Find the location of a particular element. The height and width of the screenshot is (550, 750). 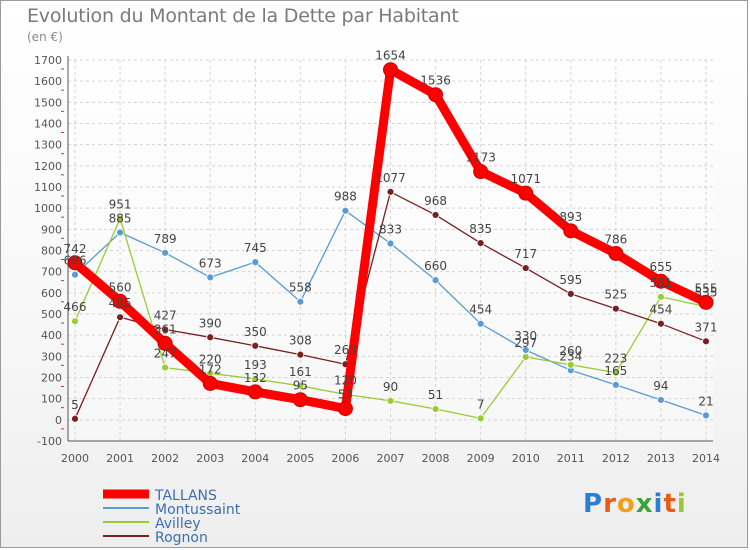

data-label: 1654 is located at coordinates (390, 56).